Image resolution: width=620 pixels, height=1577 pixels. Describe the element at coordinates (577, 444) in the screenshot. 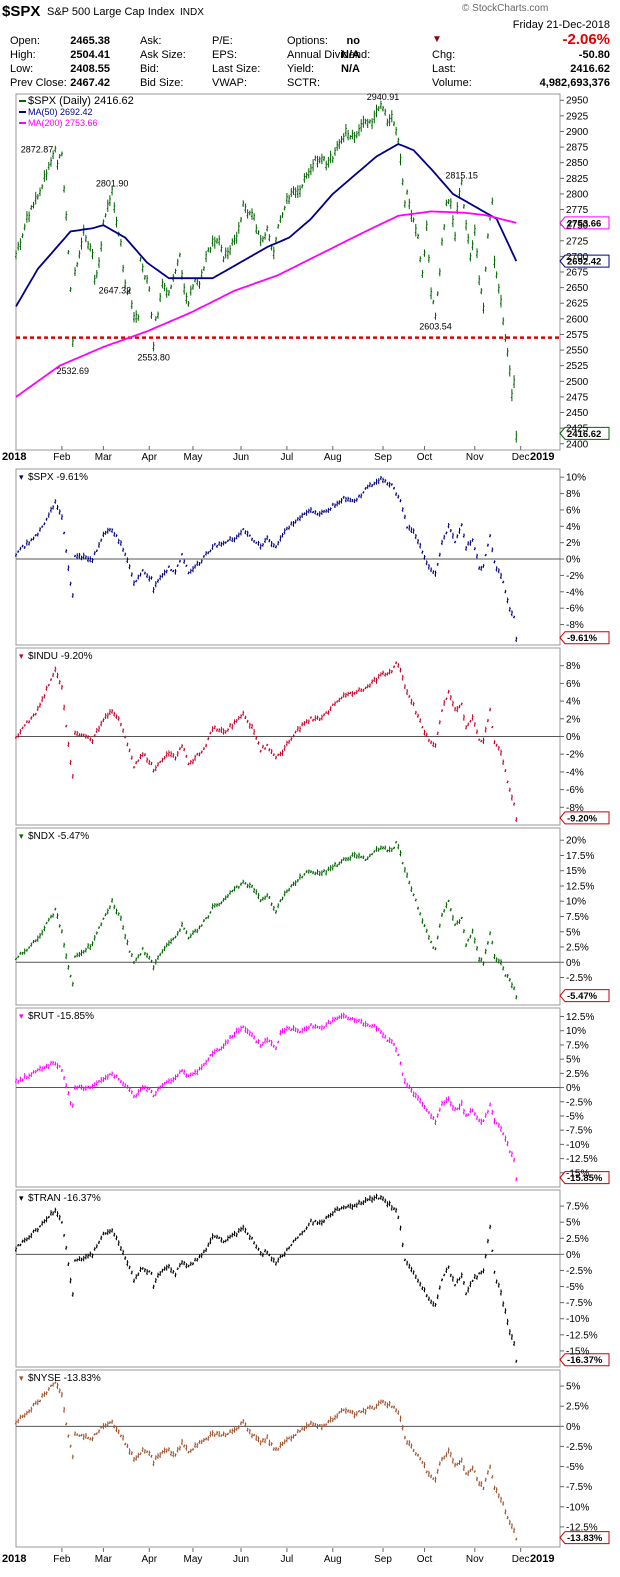

I see `y-tick-label: 2400` at that location.